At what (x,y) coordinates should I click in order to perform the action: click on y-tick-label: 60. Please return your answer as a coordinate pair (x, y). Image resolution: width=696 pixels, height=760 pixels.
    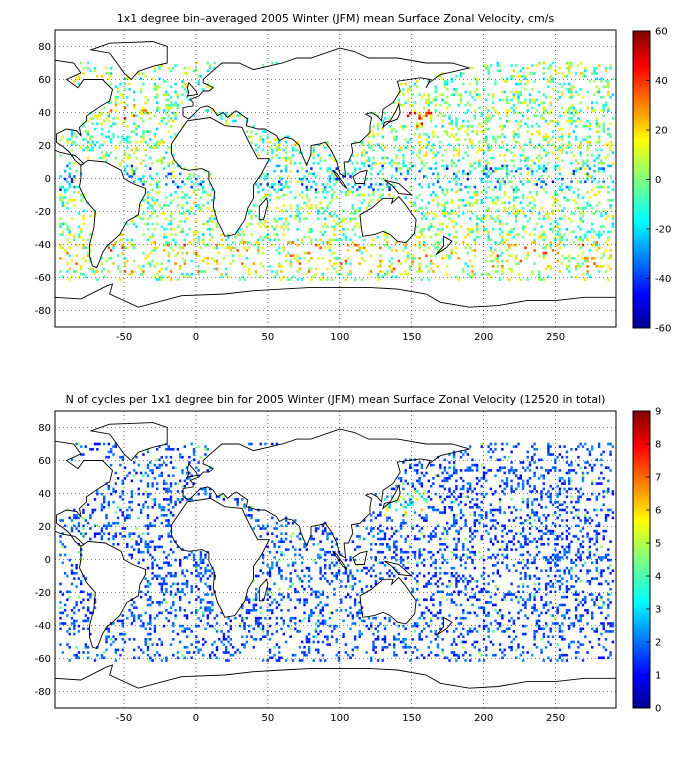
    Looking at the image, I should click on (44, 80).